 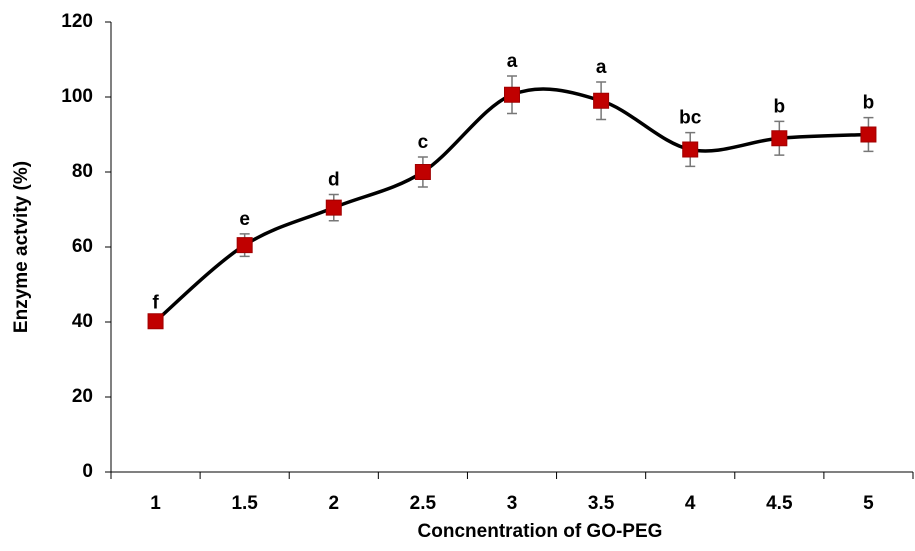 What do you see at coordinates (540, 531) in the screenshot?
I see `x-axis-title: Concnentration of GO-PEG` at bounding box center [540, 531].